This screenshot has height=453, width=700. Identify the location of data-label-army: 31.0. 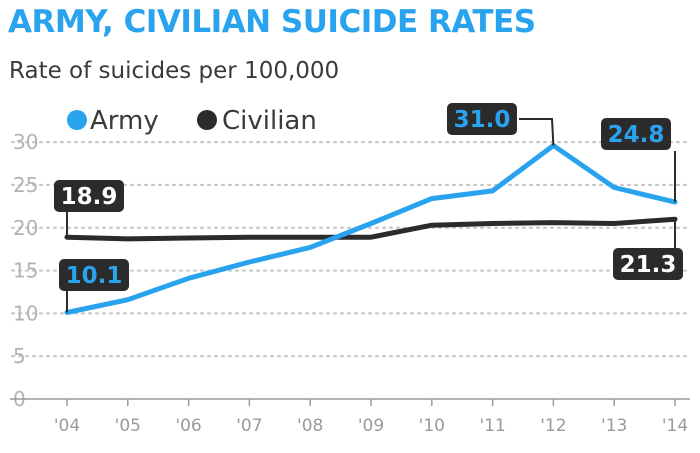
(482, 120).